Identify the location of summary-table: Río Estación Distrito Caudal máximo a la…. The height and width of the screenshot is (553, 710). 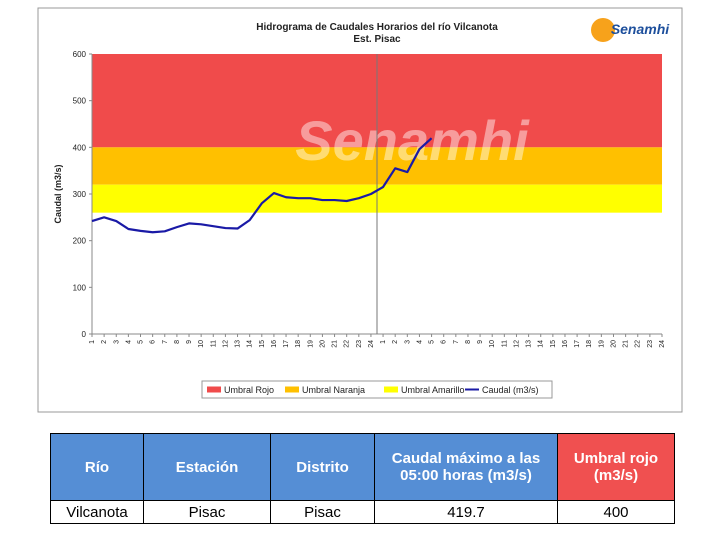
(362, 478).